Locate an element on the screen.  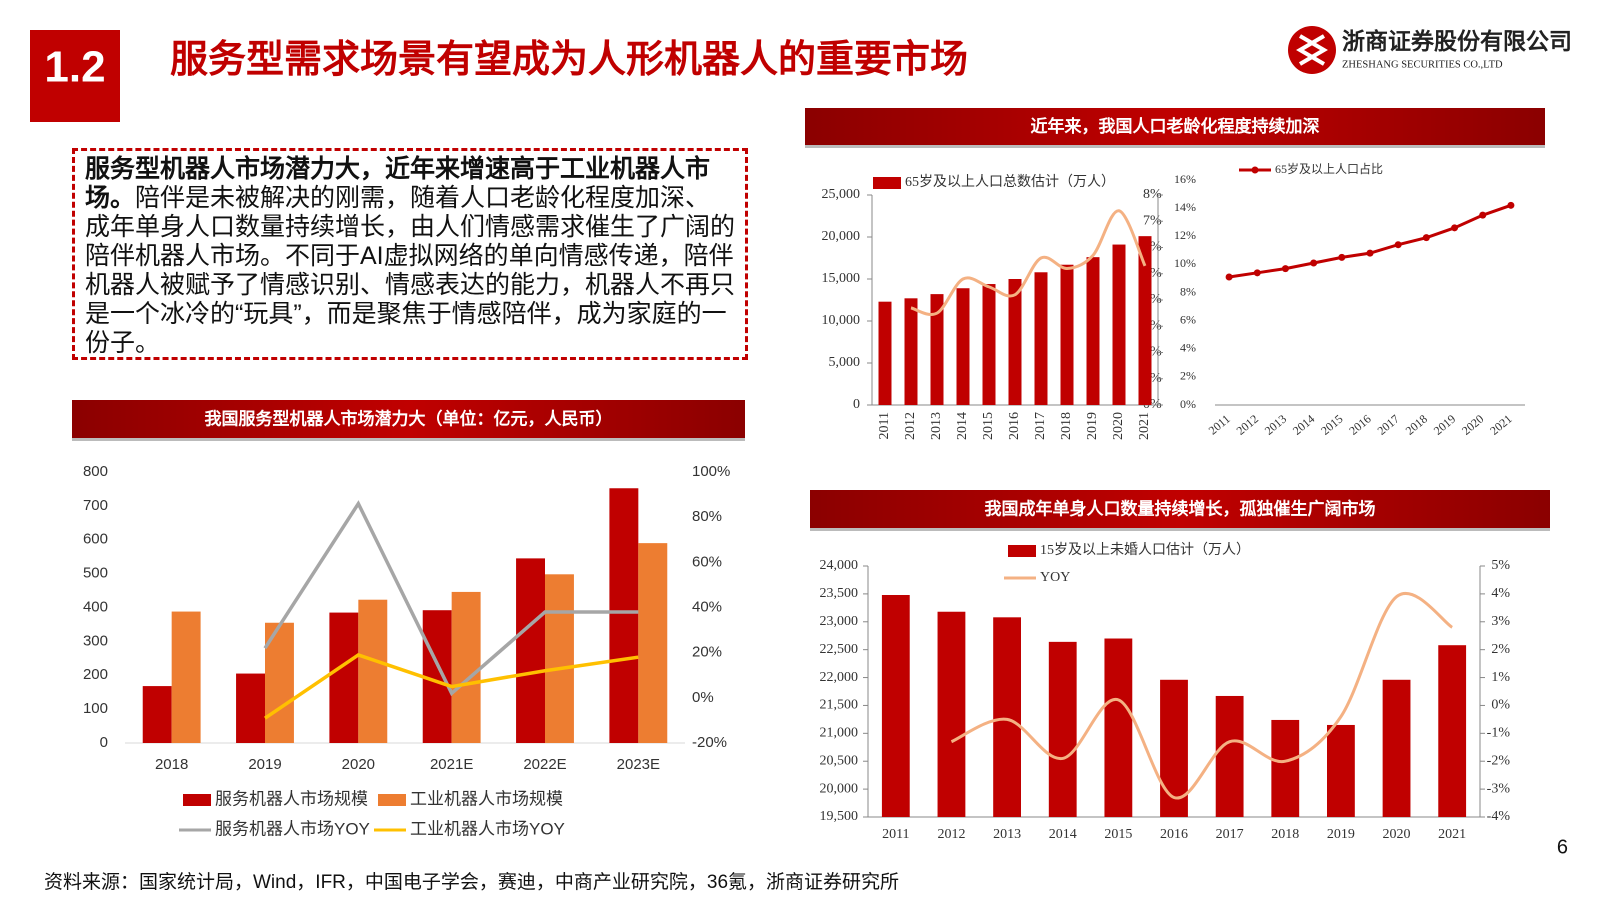
y2-tick-label: 100% is located at coordinates (711, 471).